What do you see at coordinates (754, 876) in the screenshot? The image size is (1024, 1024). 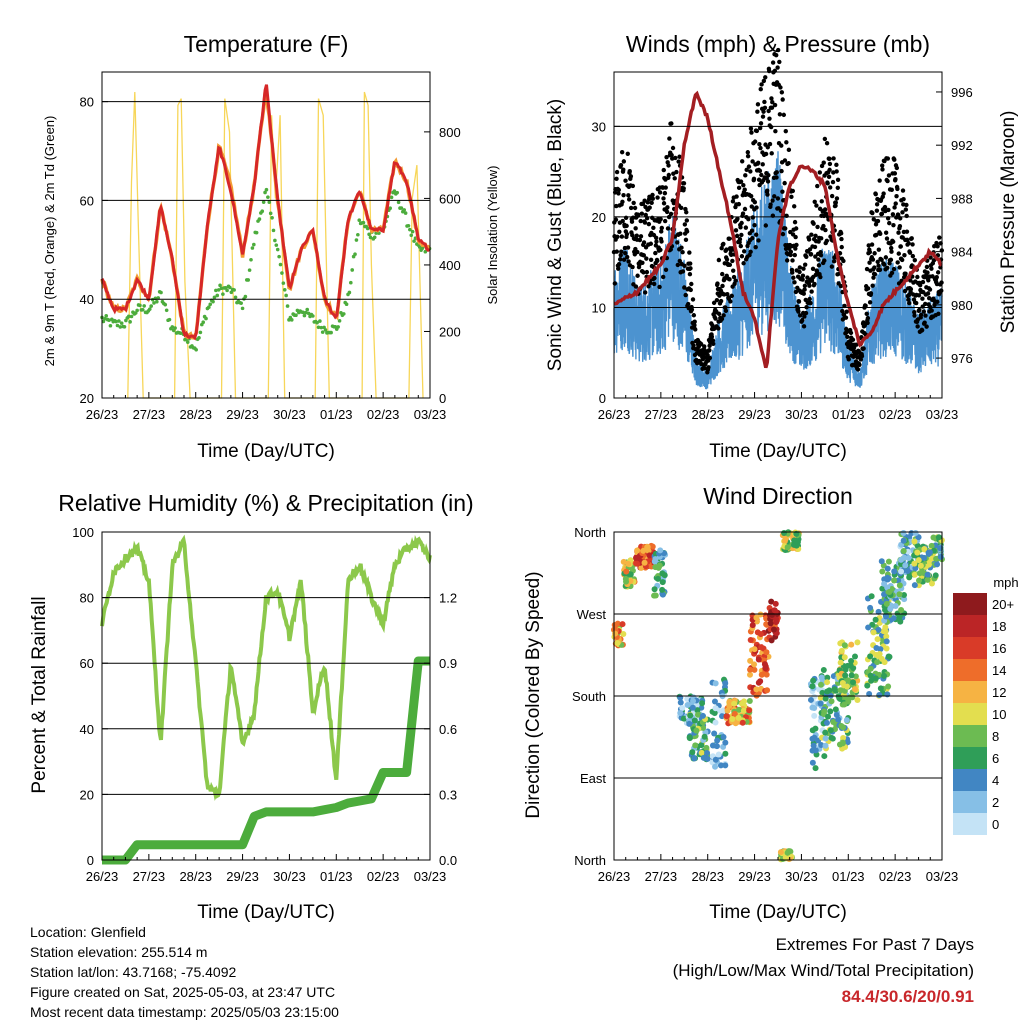 I see `wind-direction-x-tick-label: 29/23` at bounding box center [754, 876].